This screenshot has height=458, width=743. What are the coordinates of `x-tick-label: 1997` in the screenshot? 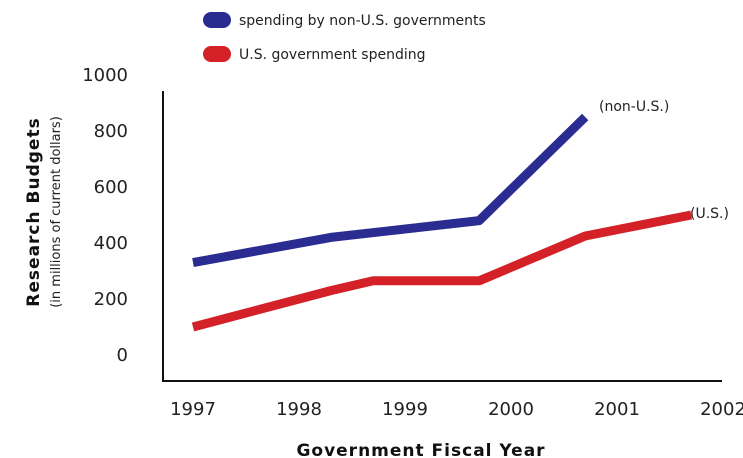 It's located at (193, 409).